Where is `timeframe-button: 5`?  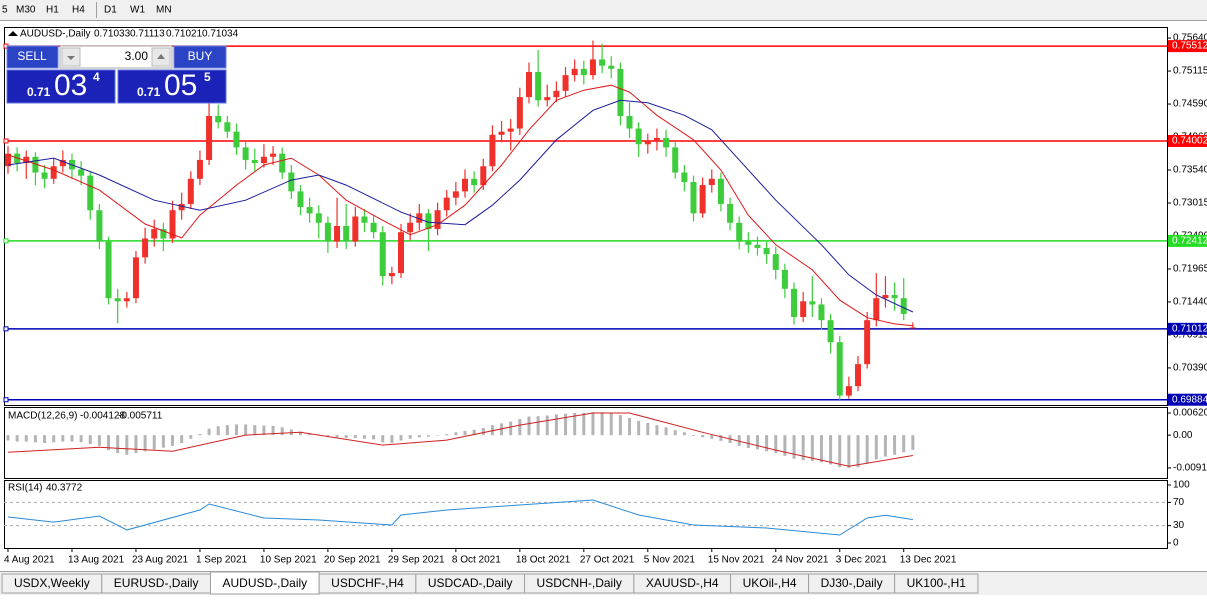
timeframe-button: 5 is located at coordinates (5, 10).